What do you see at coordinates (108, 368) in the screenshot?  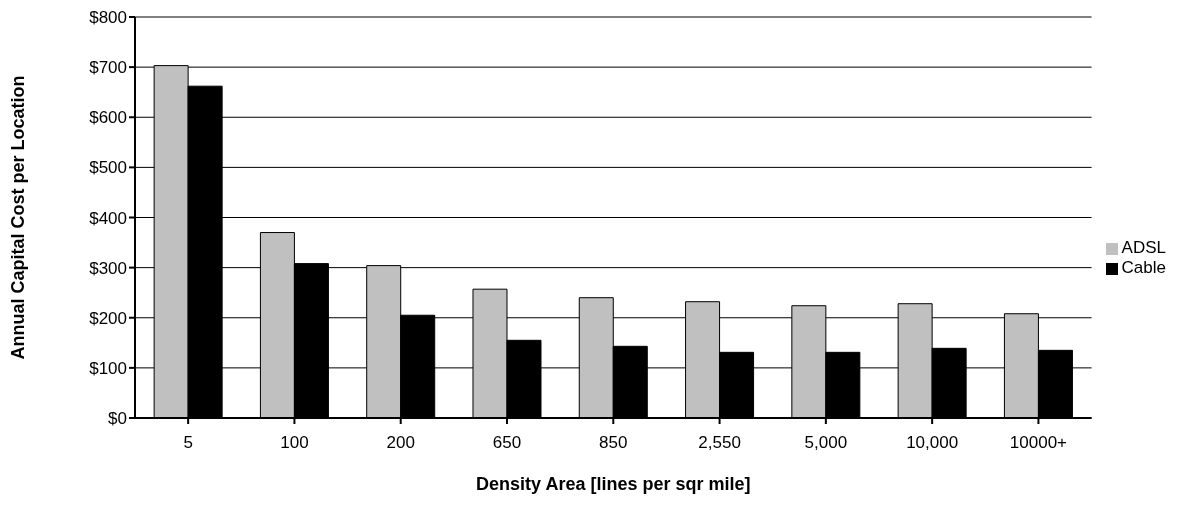 I see `y-tick-label: $100` at bounding box center [108, 368].